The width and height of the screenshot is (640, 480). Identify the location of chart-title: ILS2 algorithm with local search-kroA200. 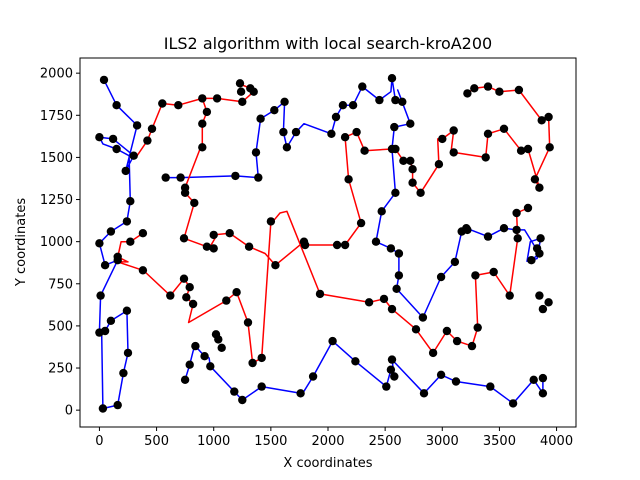
(328, 43).